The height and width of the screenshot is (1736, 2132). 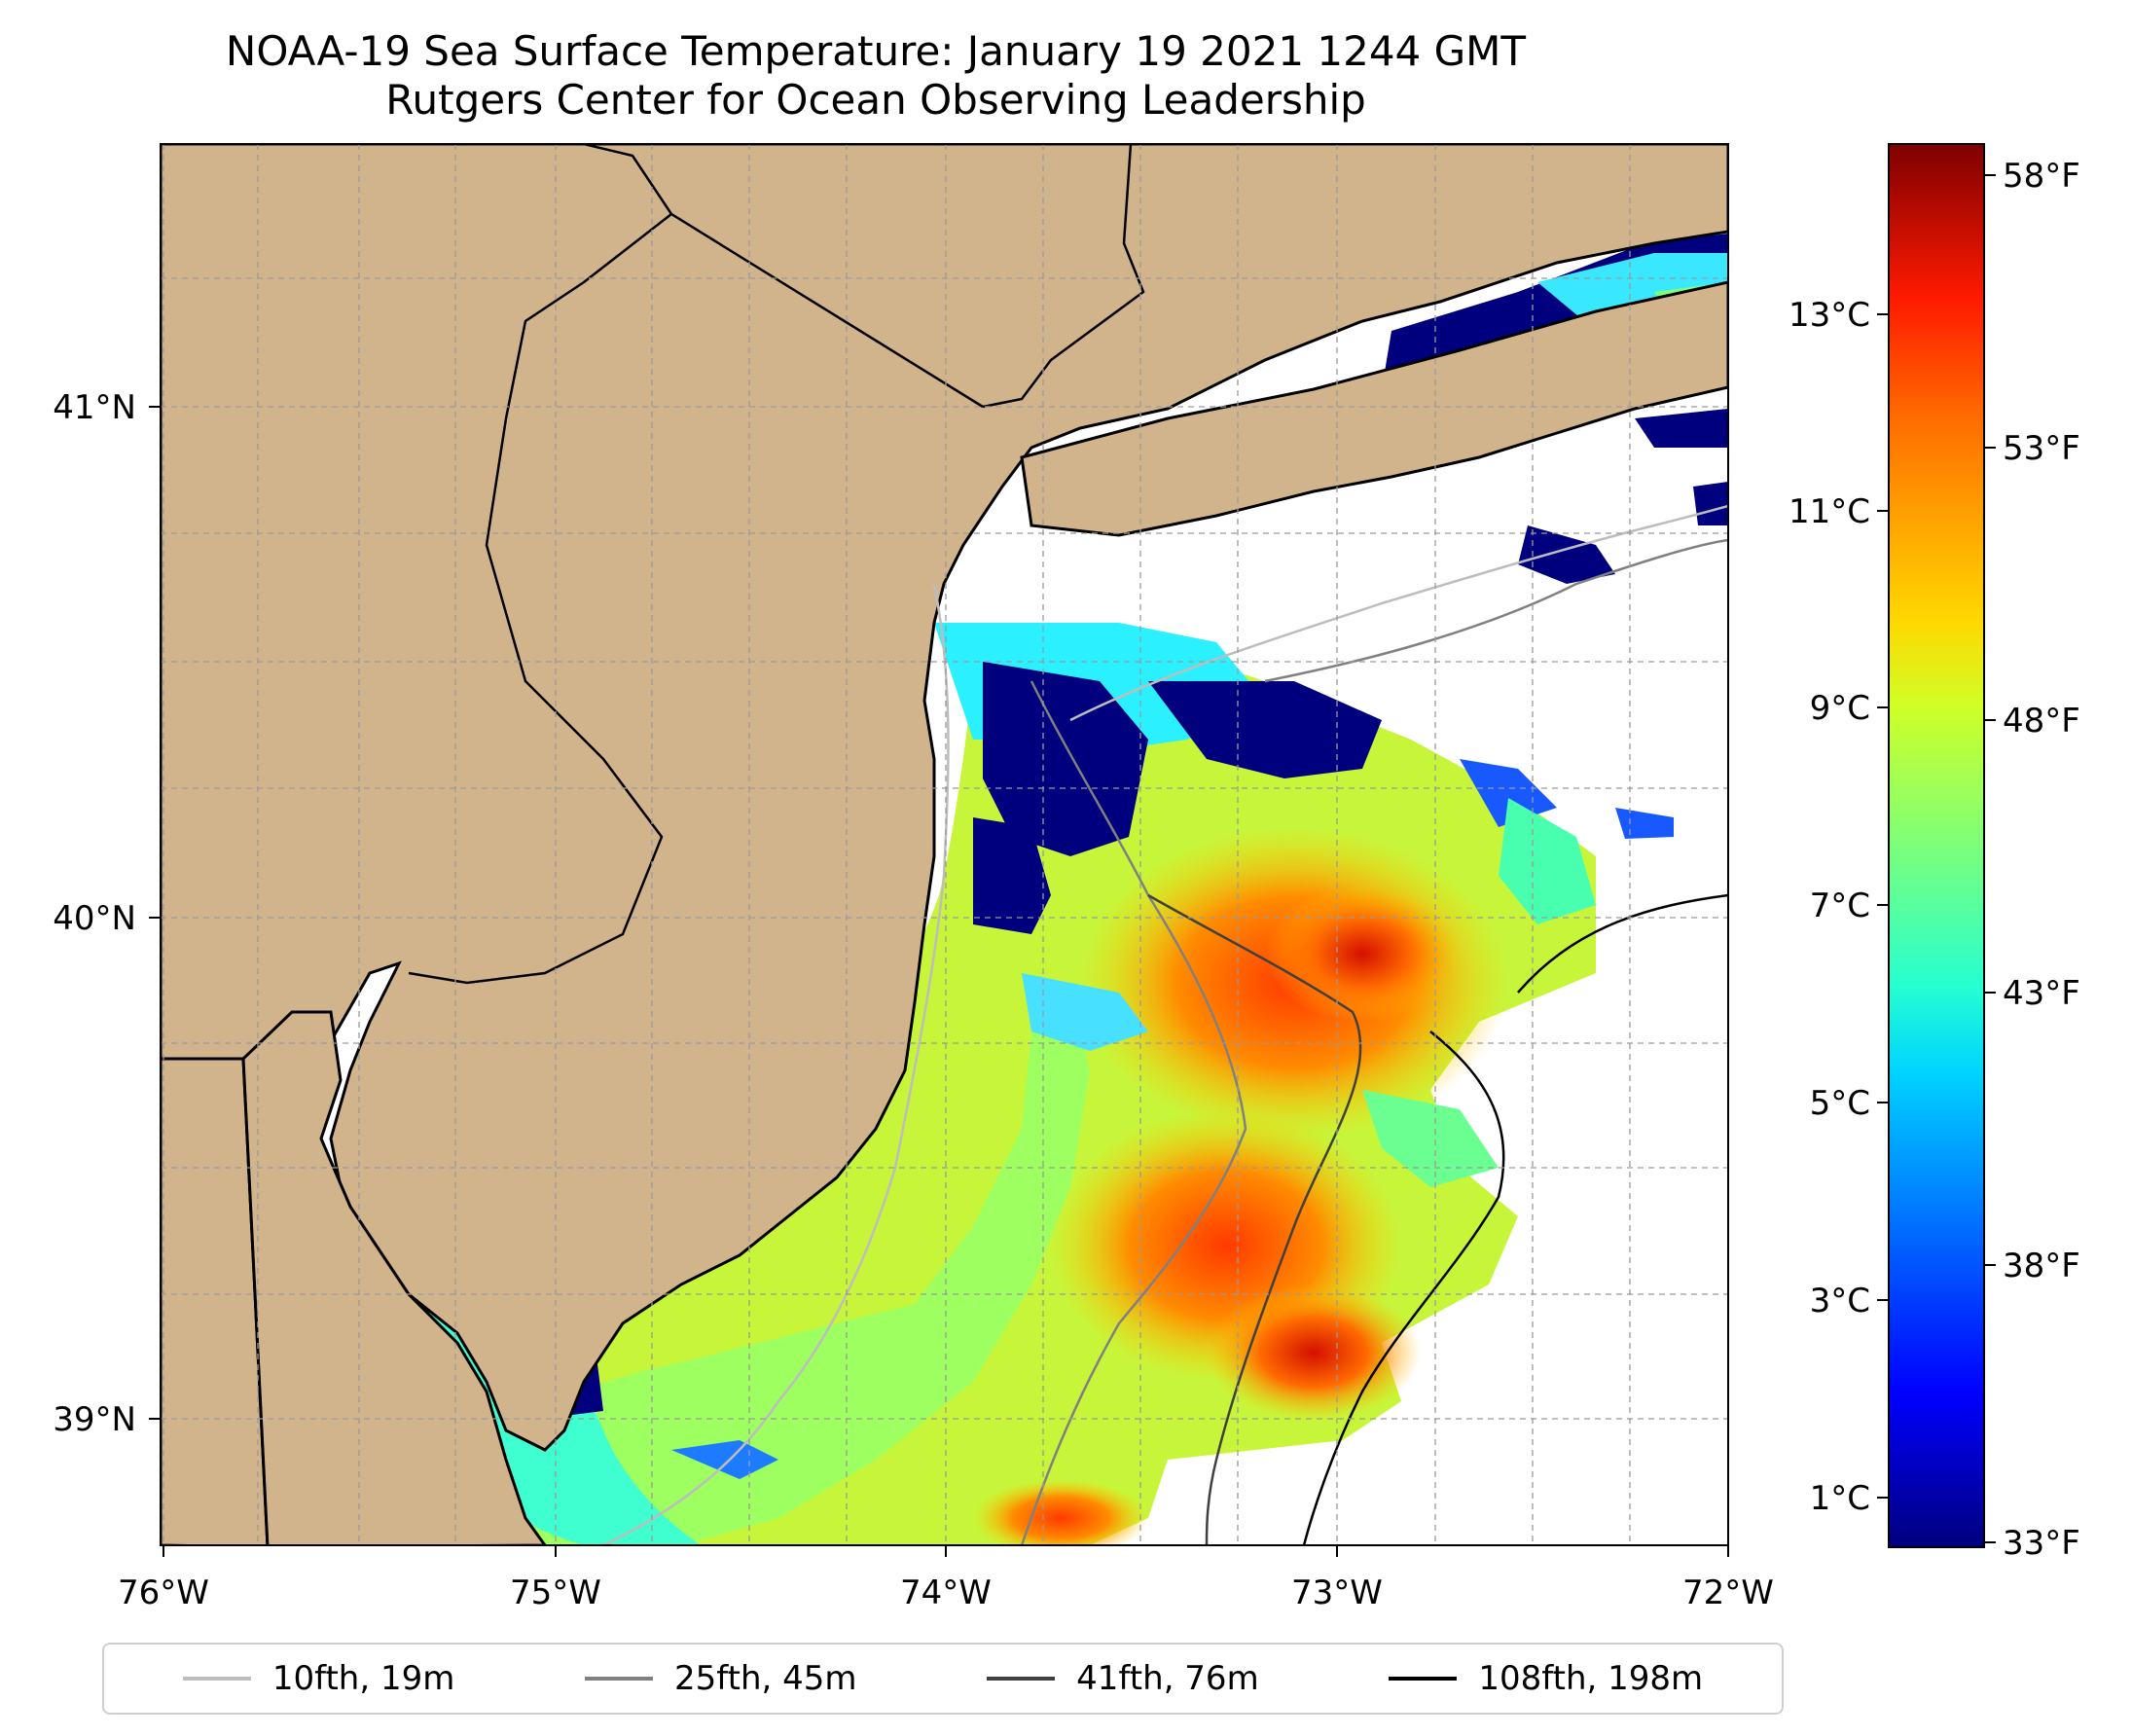 I want to click on celsius-label: 1°C, so click(x=1840, y=1499).